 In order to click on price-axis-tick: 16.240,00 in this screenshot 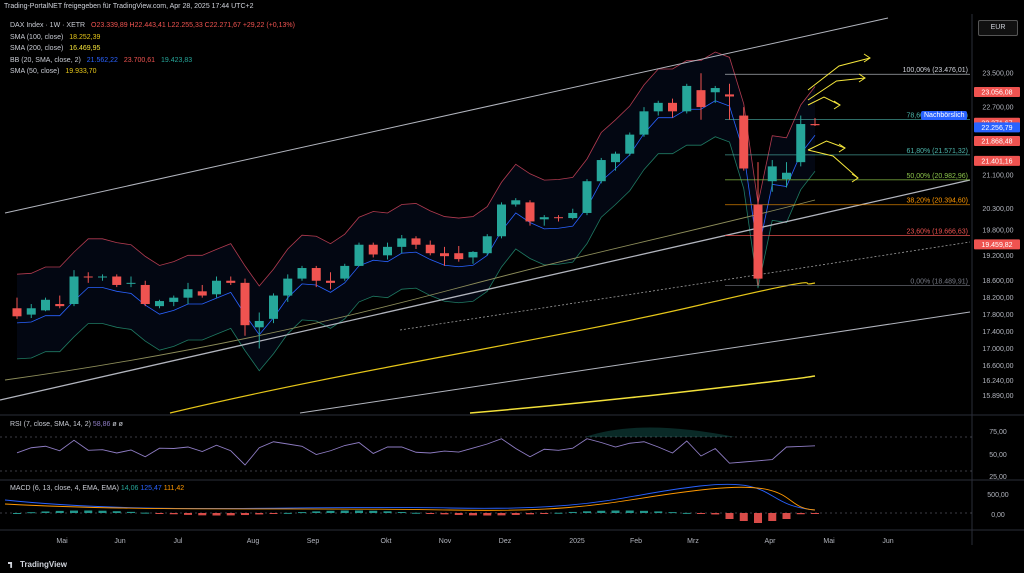, I will do `click(997, 381)`.